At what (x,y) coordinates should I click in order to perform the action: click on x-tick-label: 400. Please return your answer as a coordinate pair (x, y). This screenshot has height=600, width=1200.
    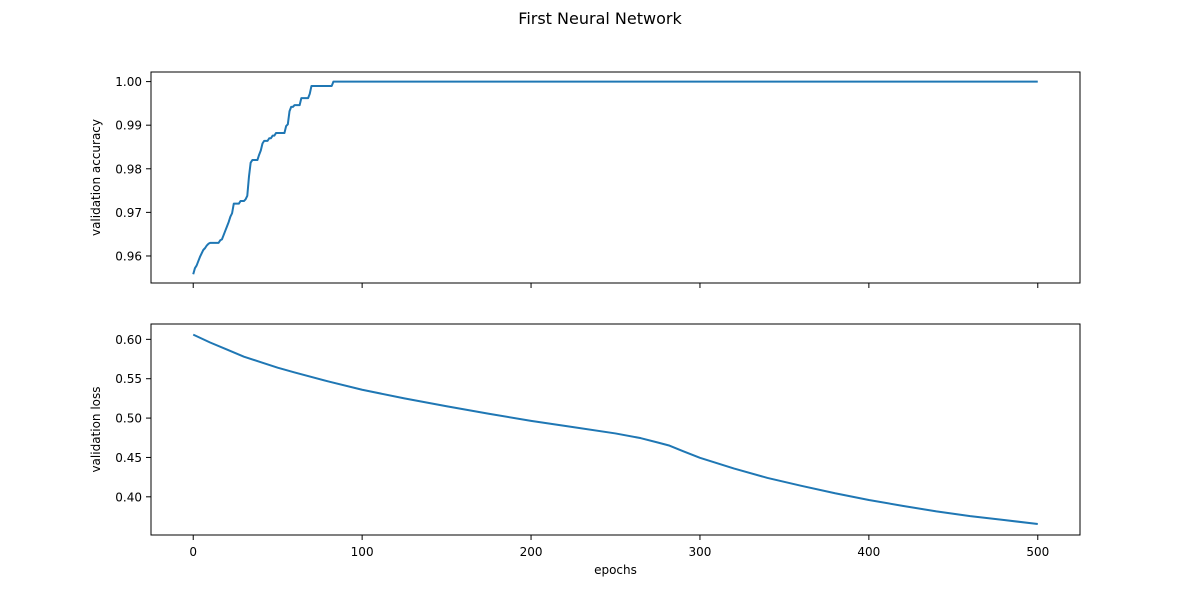
    Looking at the image, I should click on (868, 552).